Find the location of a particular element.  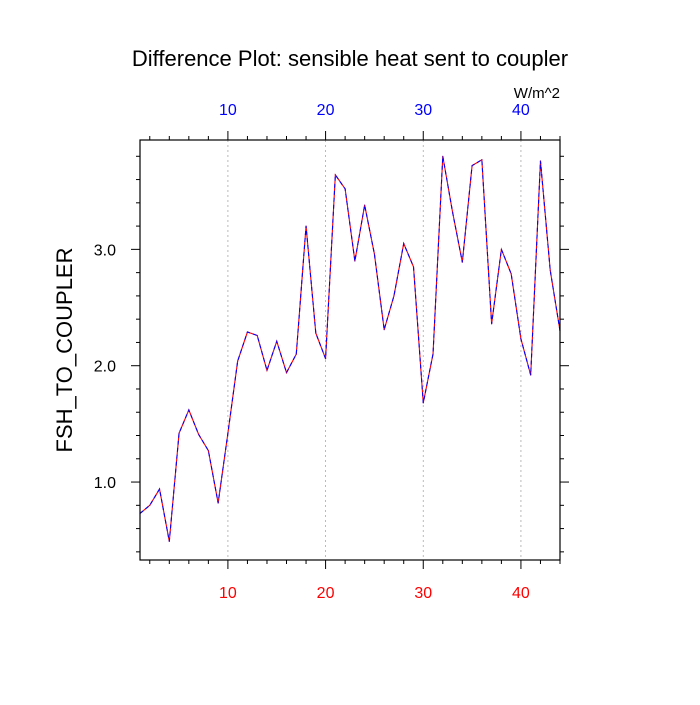

x-tick-label-bottom: 30 is located at coordinates (423, 593).